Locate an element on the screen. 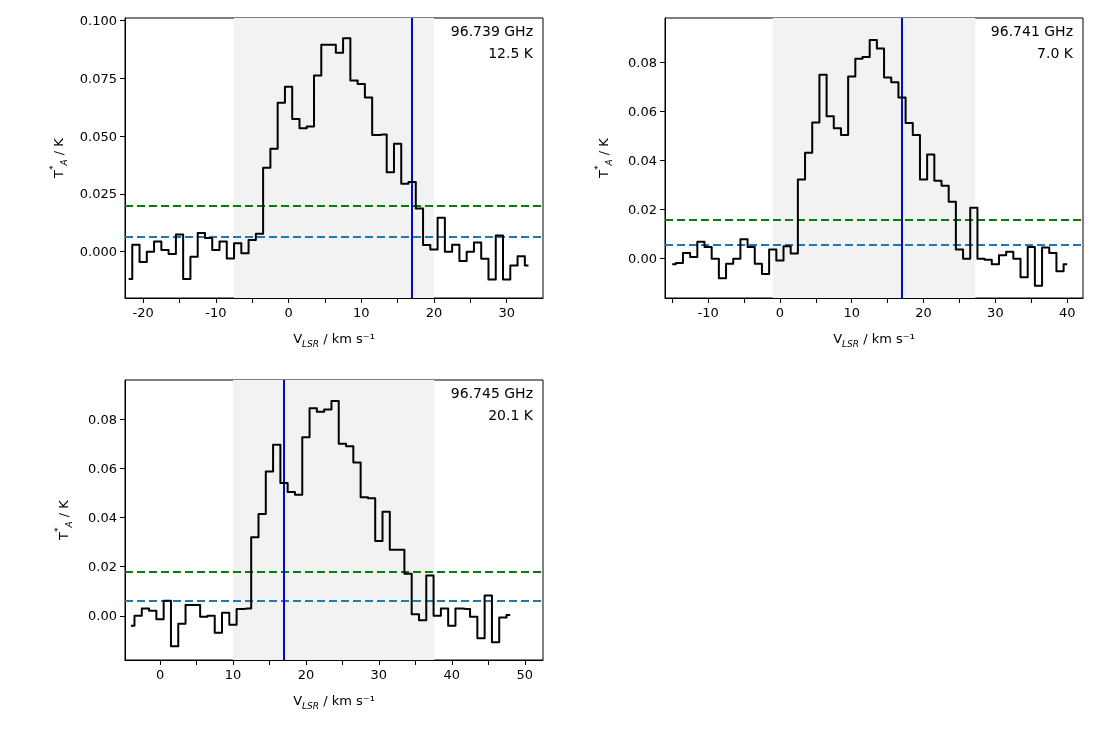  x-tick-label: 50 is located at coordinates (525, 674).